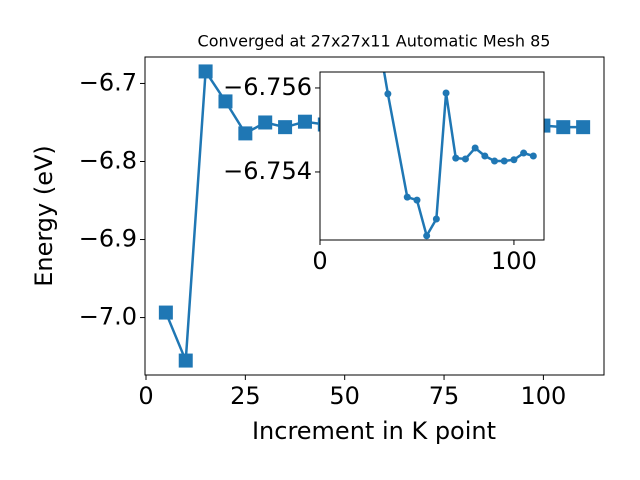  I want to click on y-axis-label: Energy (eV), so click(44, 216).